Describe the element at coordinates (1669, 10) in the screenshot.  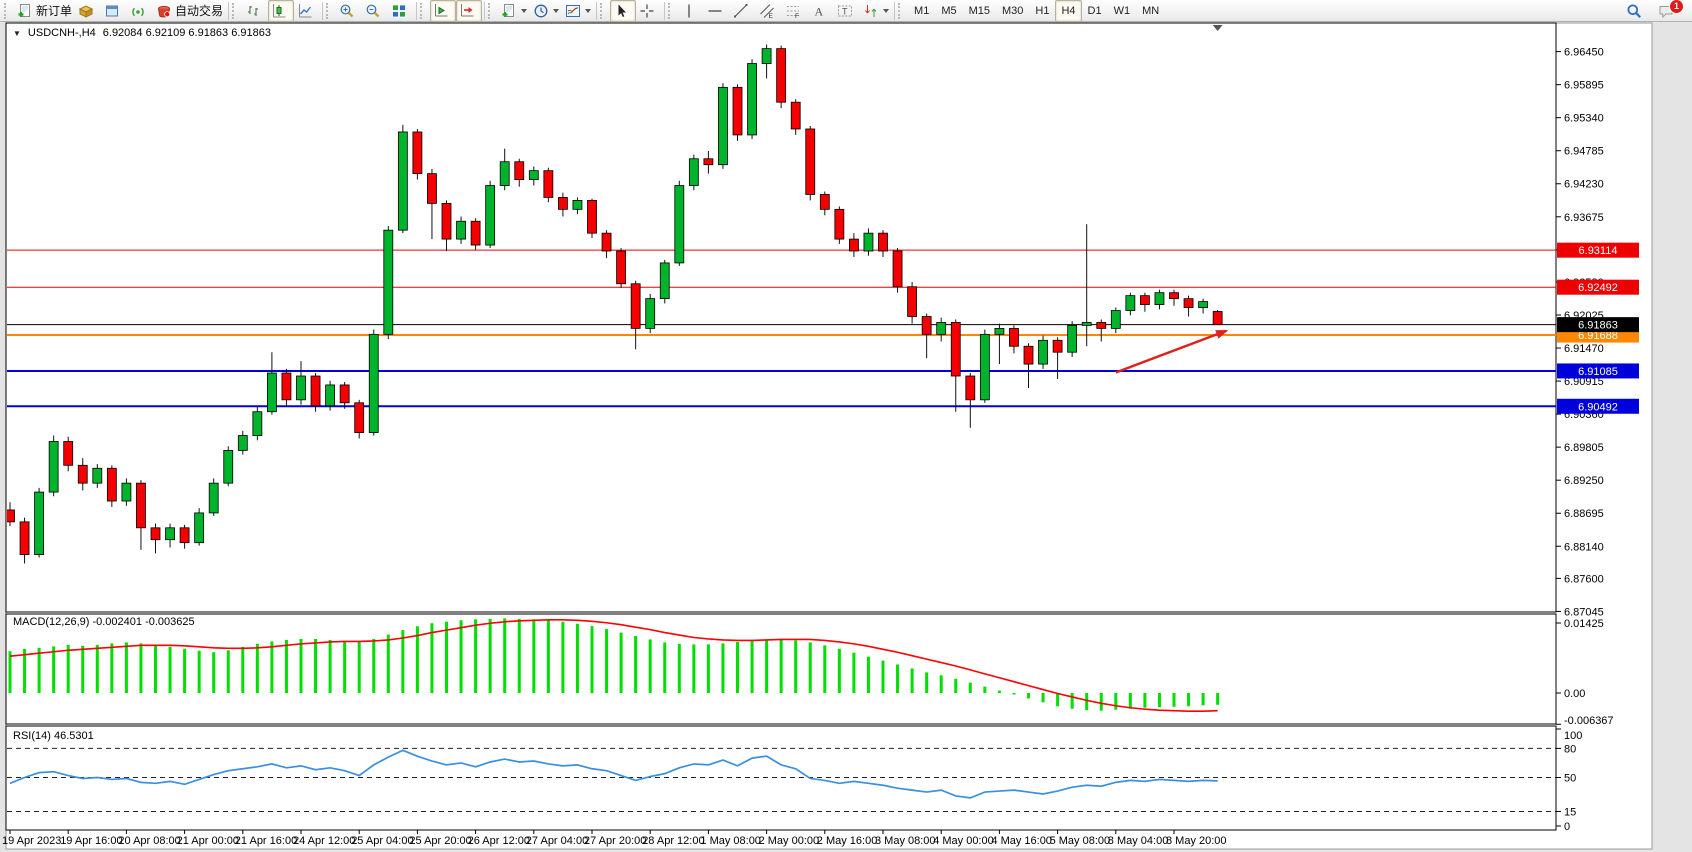
I see `chat-button: 1` at that location.